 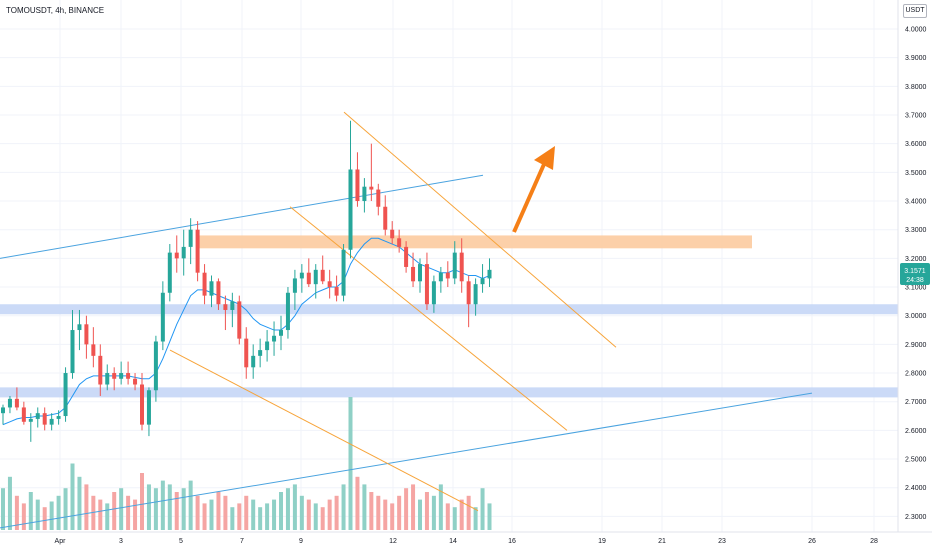 What do you see at coordinates (916, 488) in the screenshot?
I see `price-tick-label: 2.4000` at bounding box center [916, 488].